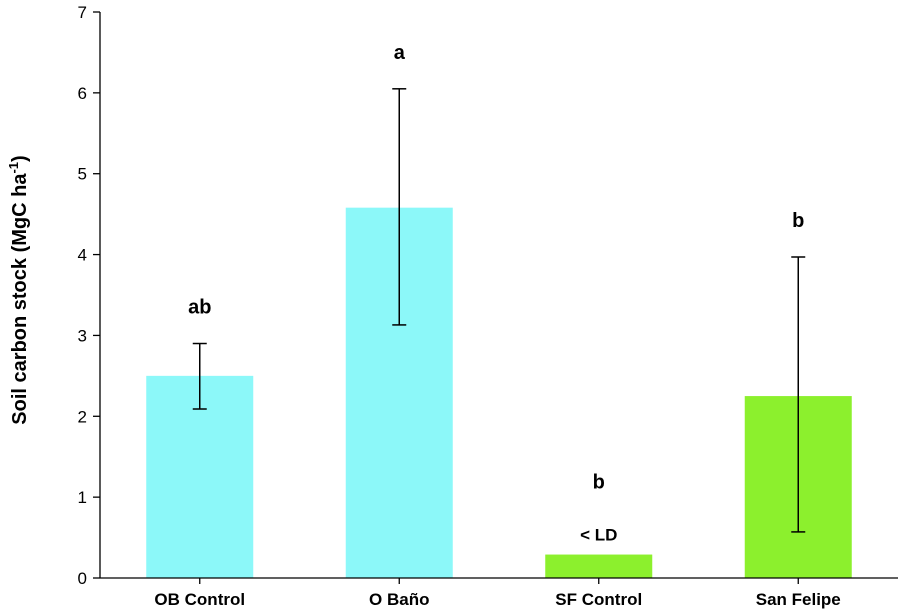 Image resolution: width=901 pixels, height=613 pixels. What do you see at coordinates (82, 93) in the screenshot?
I see `y-tick-label: 6` at bounding box center [82, 93].